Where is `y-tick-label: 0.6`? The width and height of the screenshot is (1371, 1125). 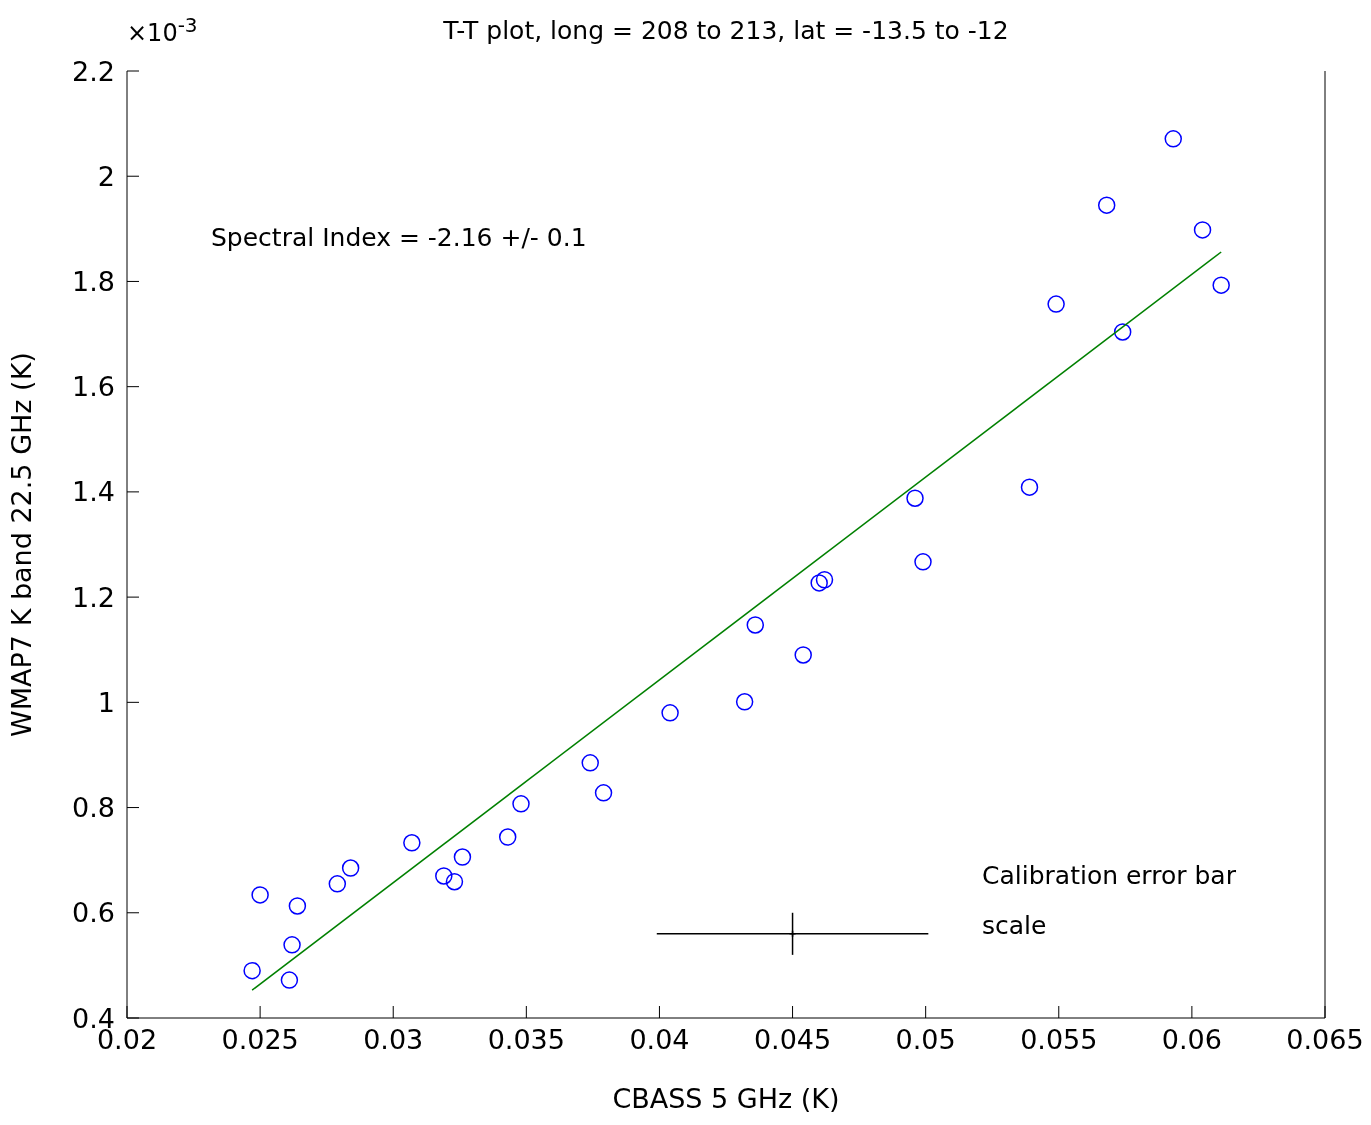 y-tick-label: 0.6 is located at coordinates (93, 913).